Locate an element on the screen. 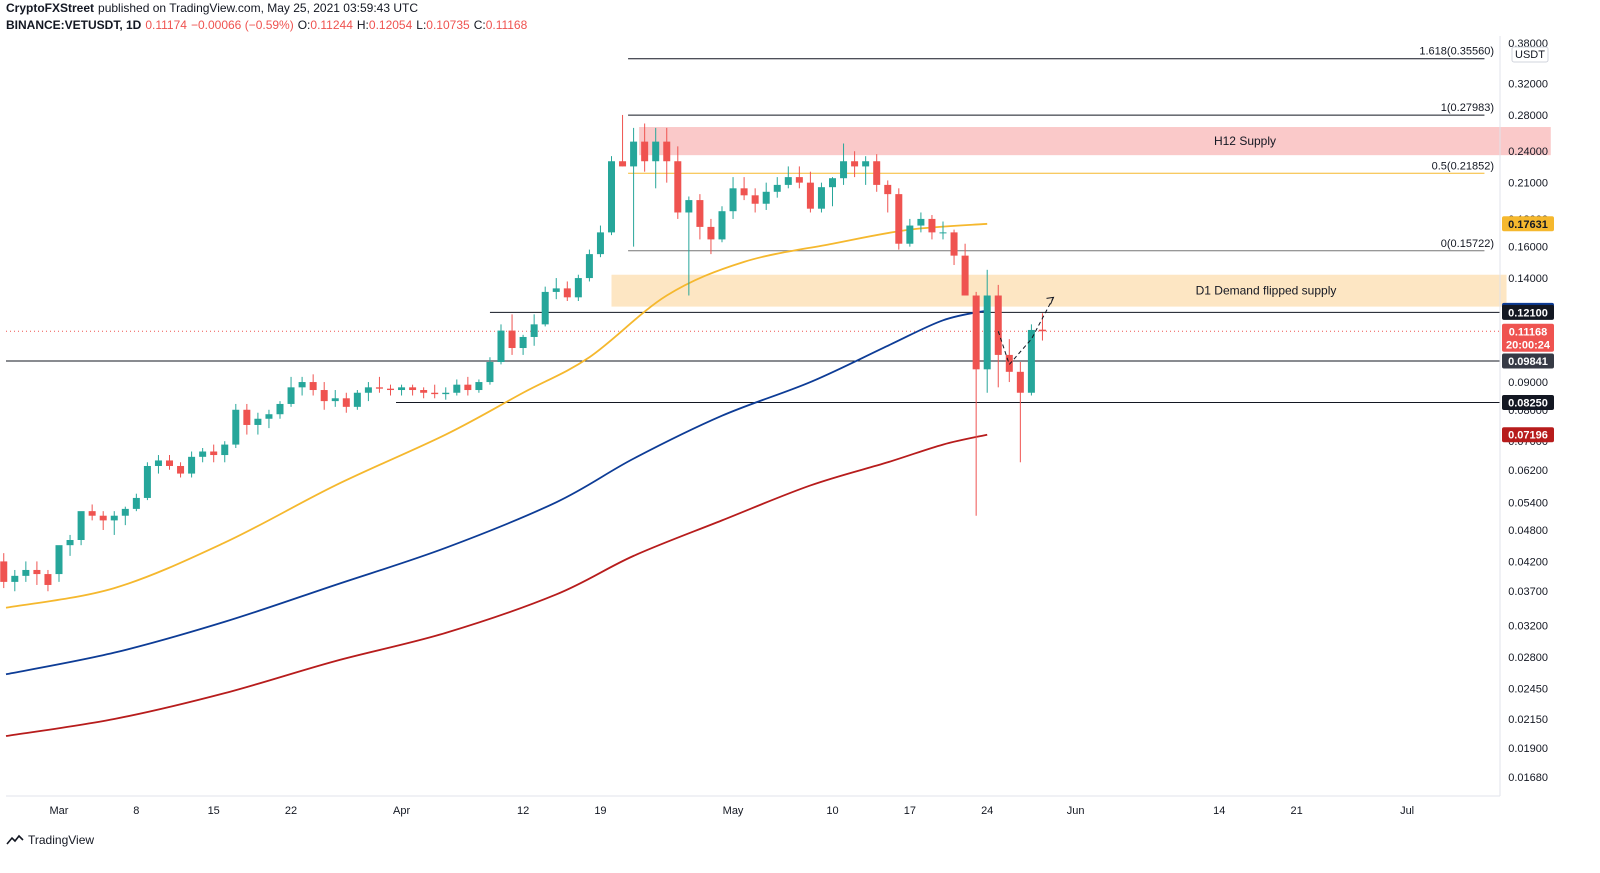  fib-label-3: 0(0.15722) is located at coordinates (1467, 244).